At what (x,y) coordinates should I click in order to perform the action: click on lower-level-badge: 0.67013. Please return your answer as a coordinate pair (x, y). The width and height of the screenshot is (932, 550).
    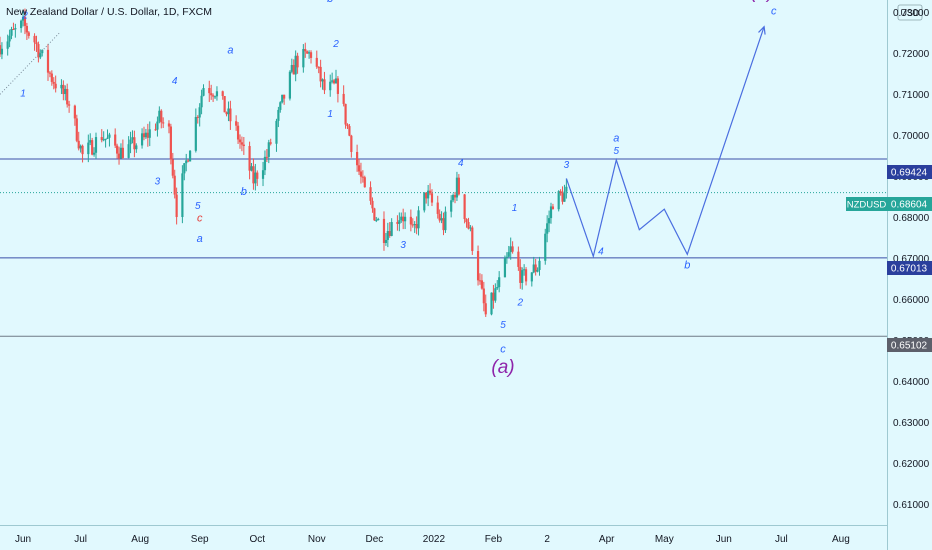
    Looking at the image, I should click on (909, 268).